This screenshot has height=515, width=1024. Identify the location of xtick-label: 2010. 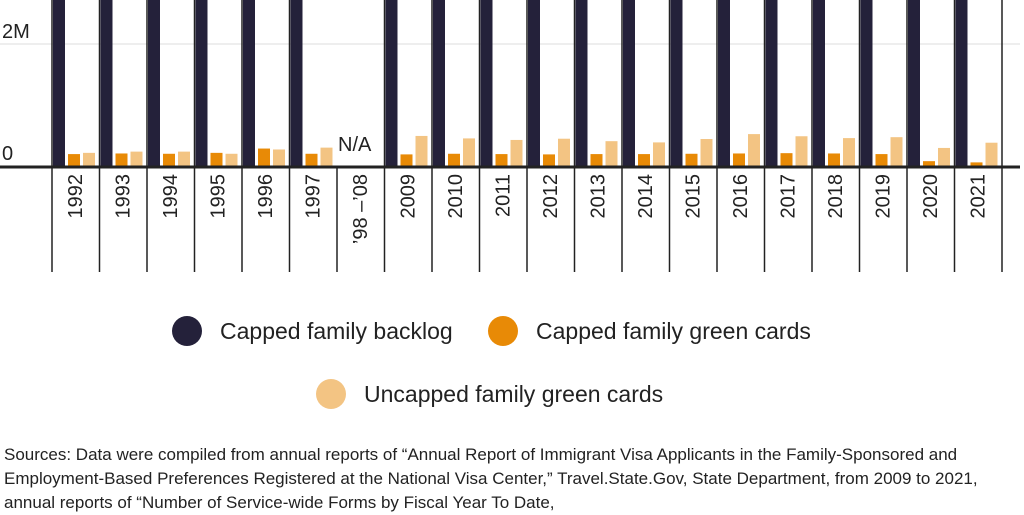
(456, 196).